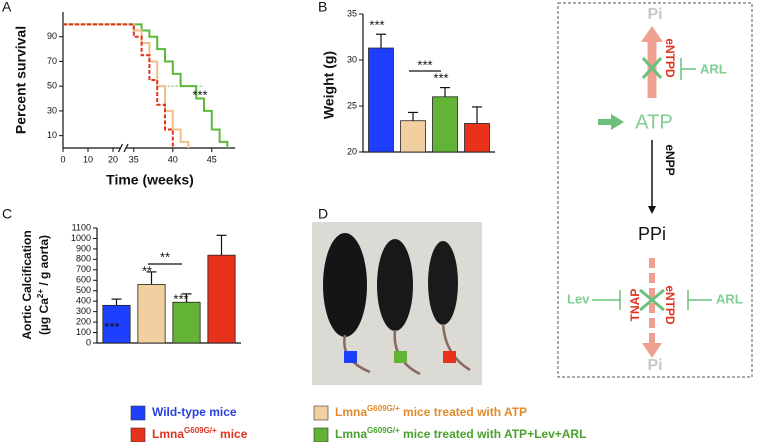 The width and height of the screenshot is (757, 442). Describe the element at coordinates (329, 85) in the screenshot. I see `y-axis-label: Weight (g)` at that location.